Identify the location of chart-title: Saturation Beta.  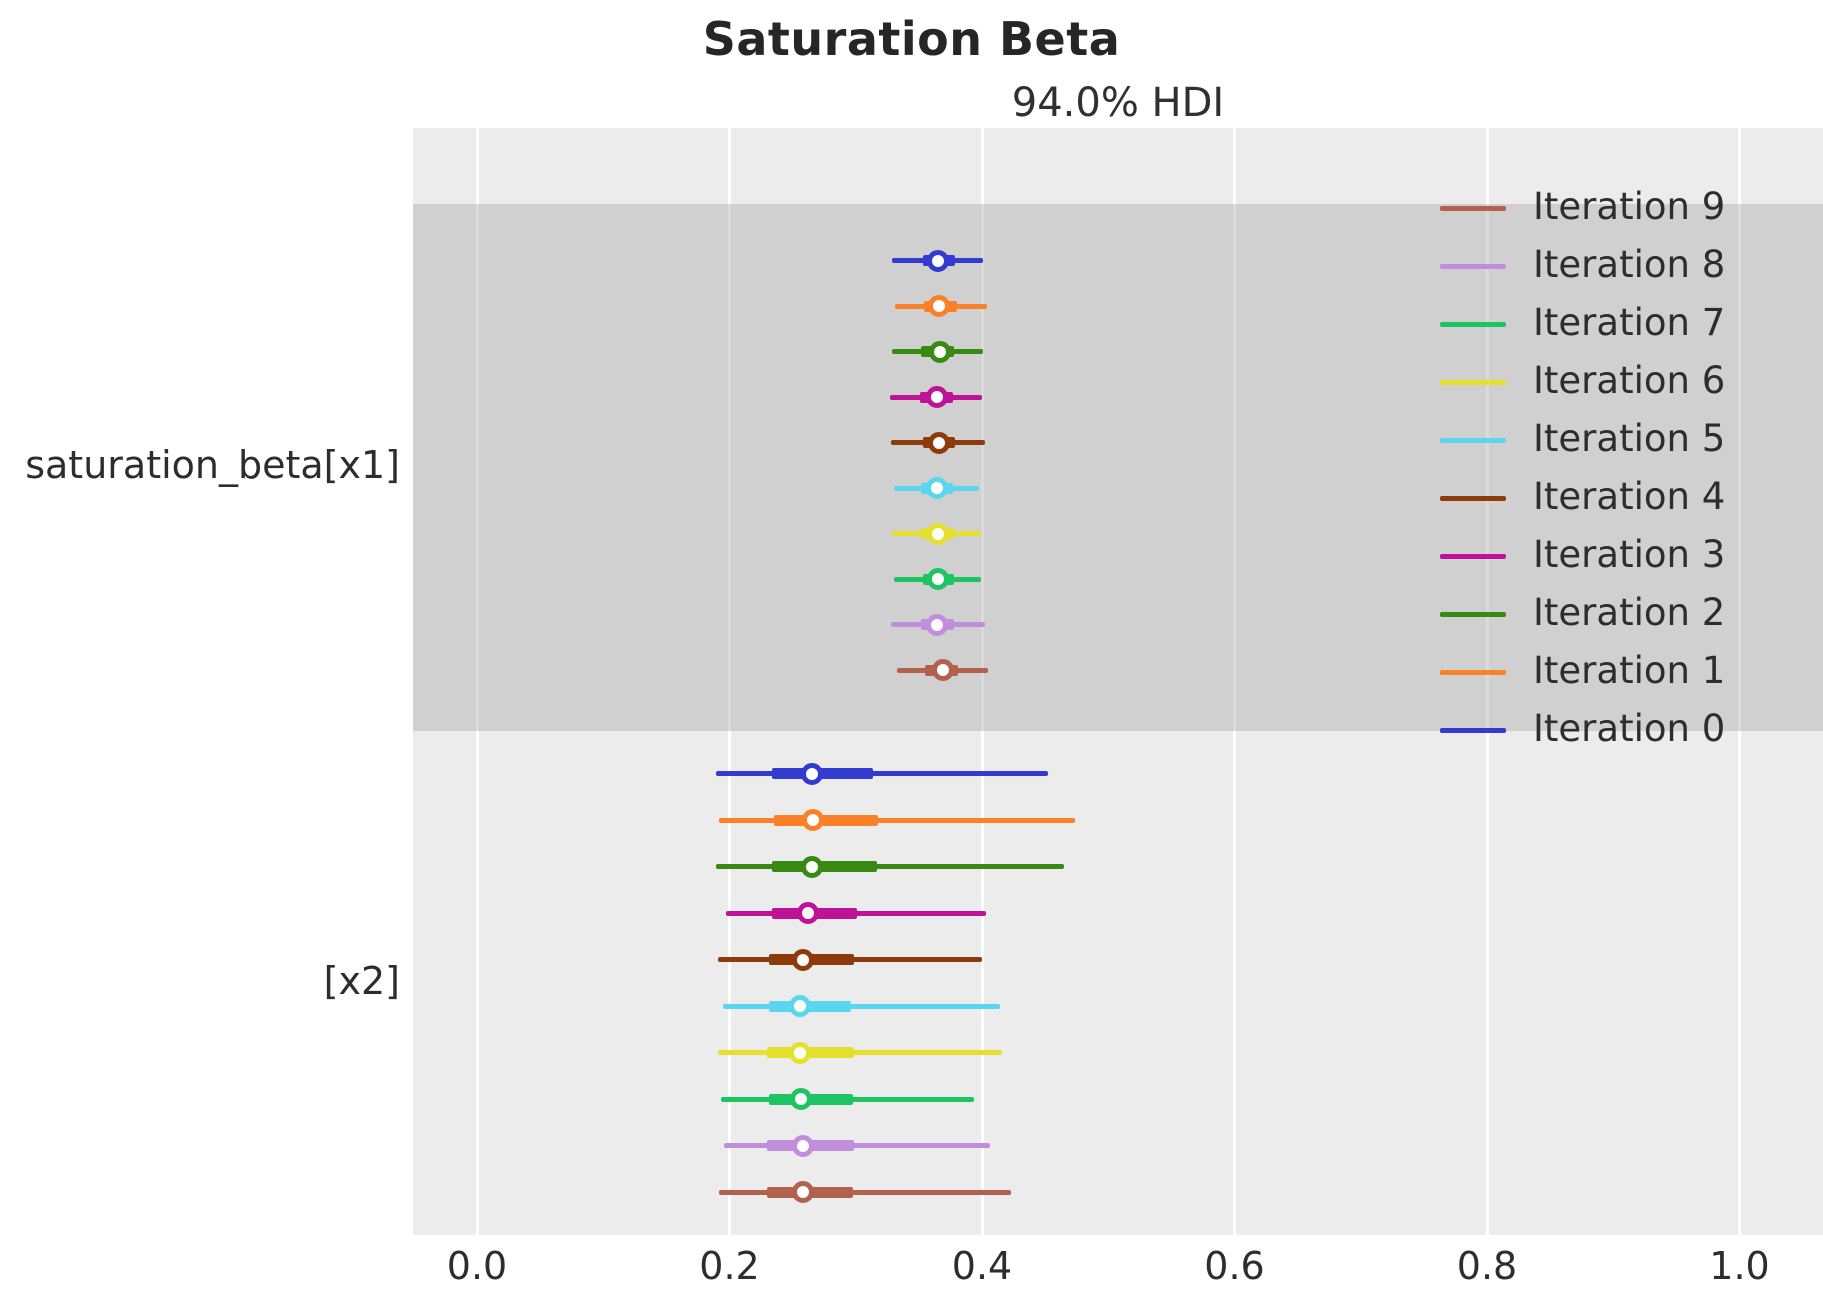
(911, 39).